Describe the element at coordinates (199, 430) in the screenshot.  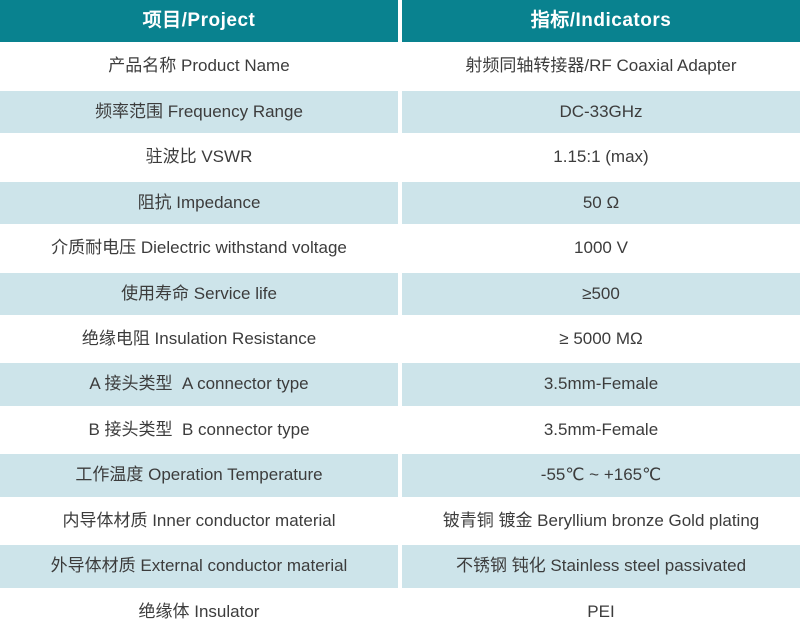
I see `project-cell: B 接头类型 B connector type` at that location.